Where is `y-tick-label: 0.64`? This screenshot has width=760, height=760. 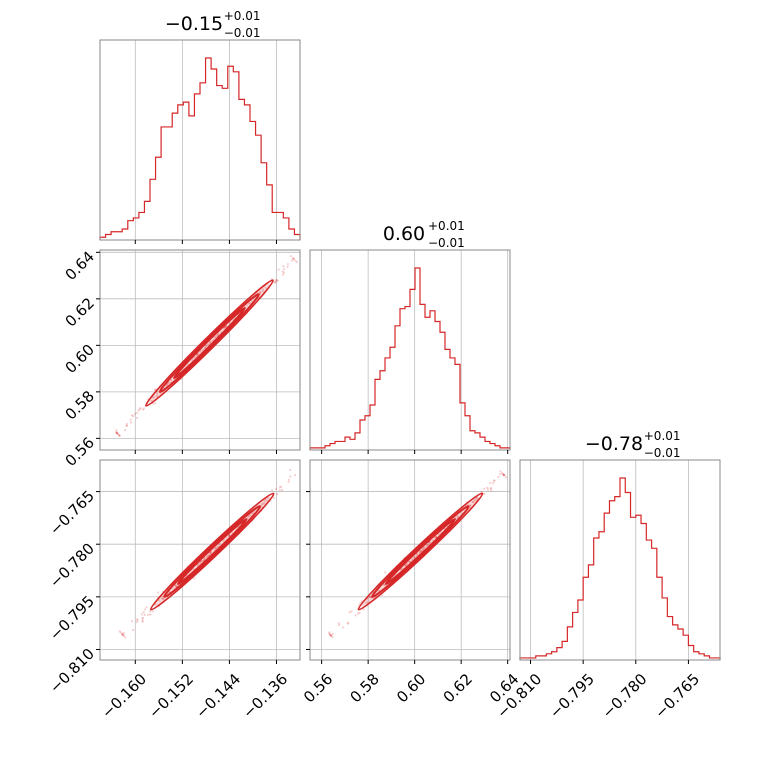
y-tick-label: 0.64 is located at coordinates (80, 266).